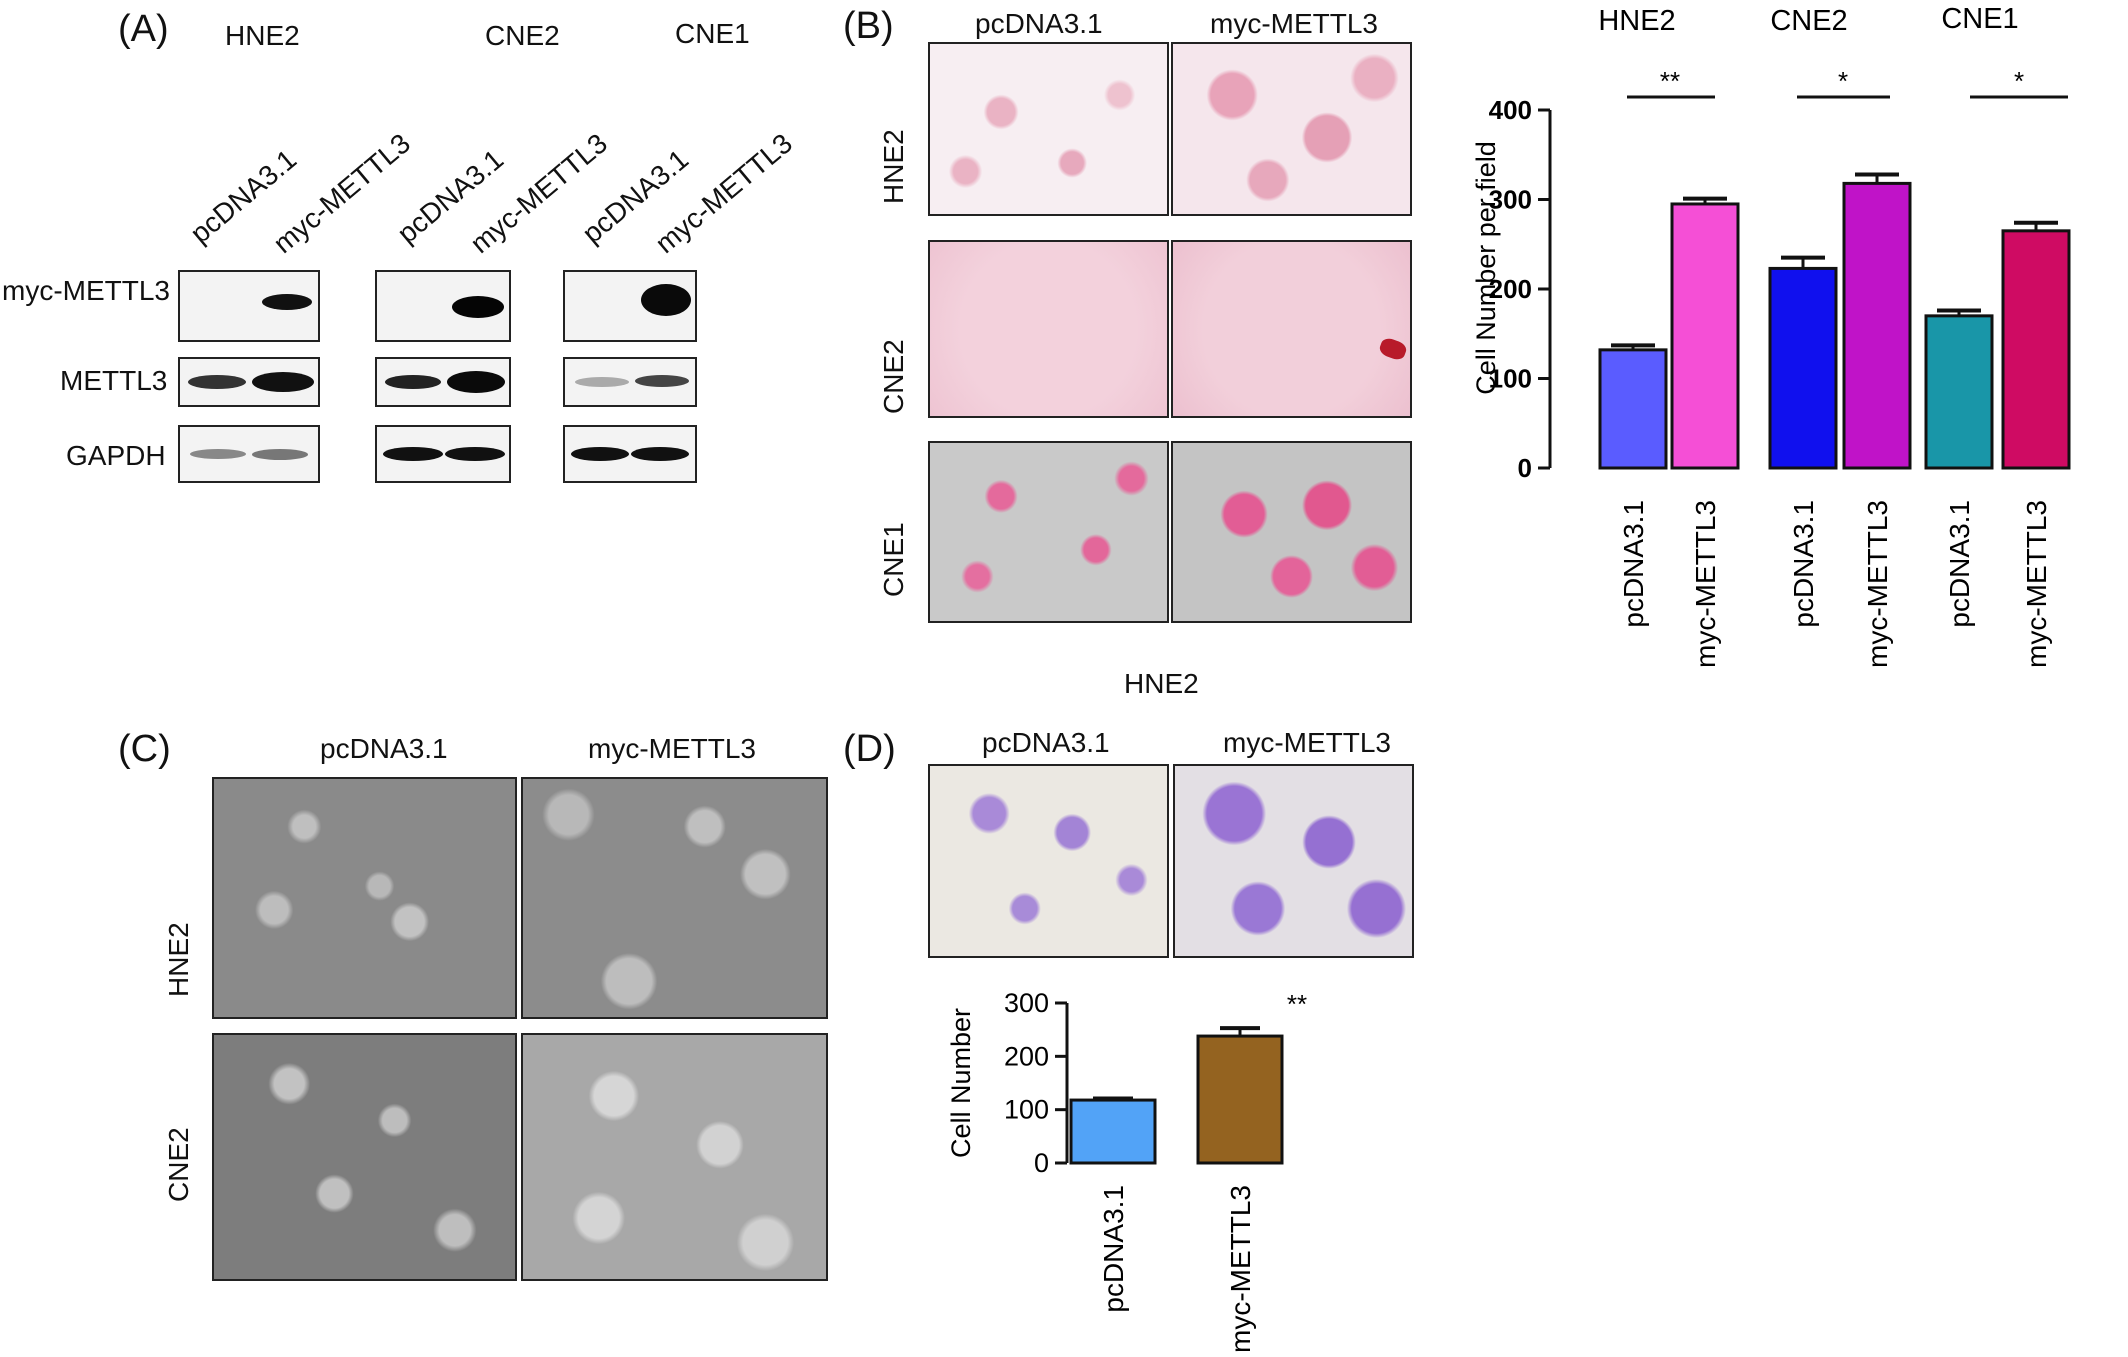  Describe the element at coordinates (178, 1164) in the screenshot. I see `panel-c-row-label: CNE2` at that location.